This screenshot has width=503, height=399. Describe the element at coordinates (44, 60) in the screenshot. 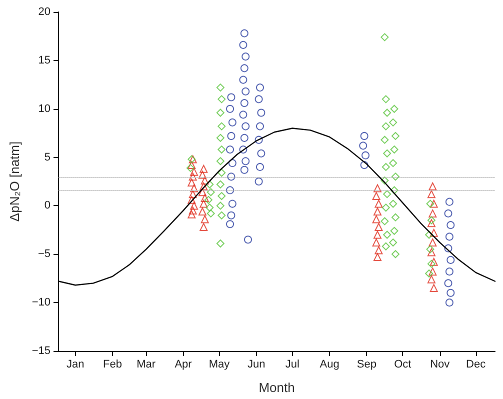

I see `y-tick-label: 15` at that location.